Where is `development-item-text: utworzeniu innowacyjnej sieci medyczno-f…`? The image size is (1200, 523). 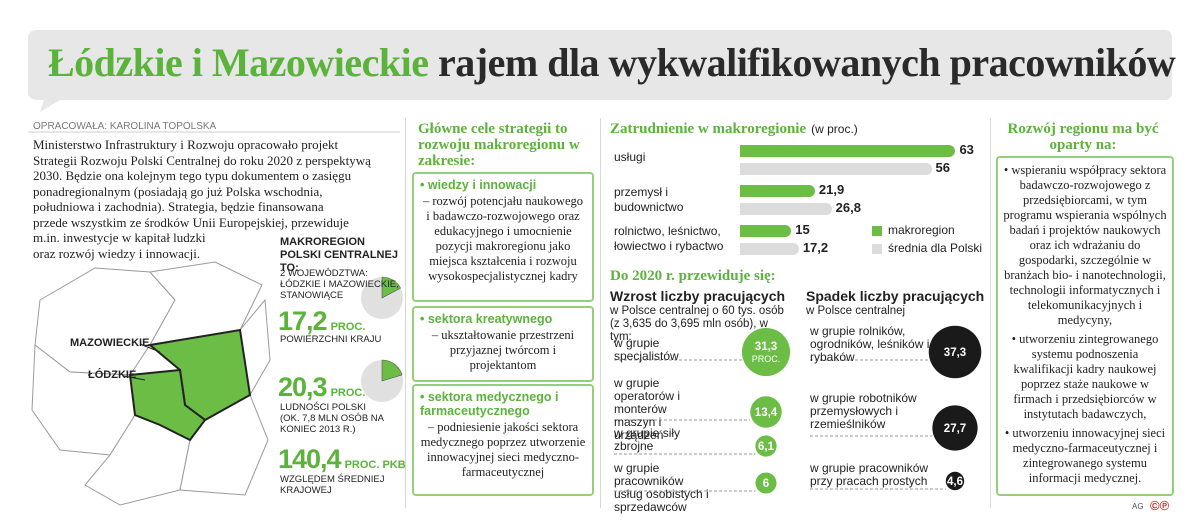
development-item-text: utworzeniu innowacyjnej sieci medyczno-f… is located at coordinates (1089, 455).